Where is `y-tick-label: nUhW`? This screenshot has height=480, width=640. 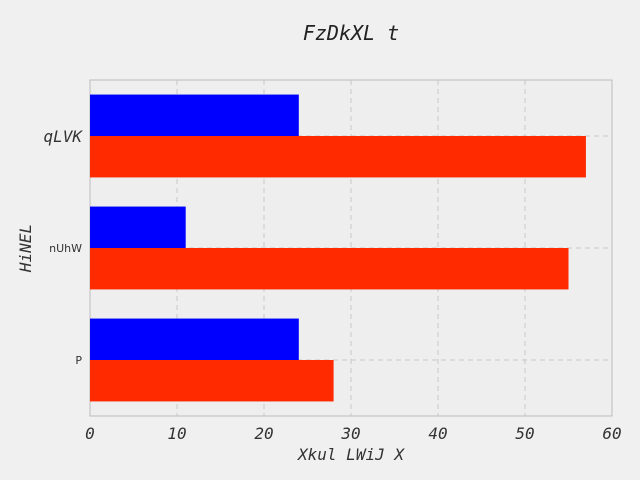 y-tick-label: nUhW is located at coordinates (65, 248).